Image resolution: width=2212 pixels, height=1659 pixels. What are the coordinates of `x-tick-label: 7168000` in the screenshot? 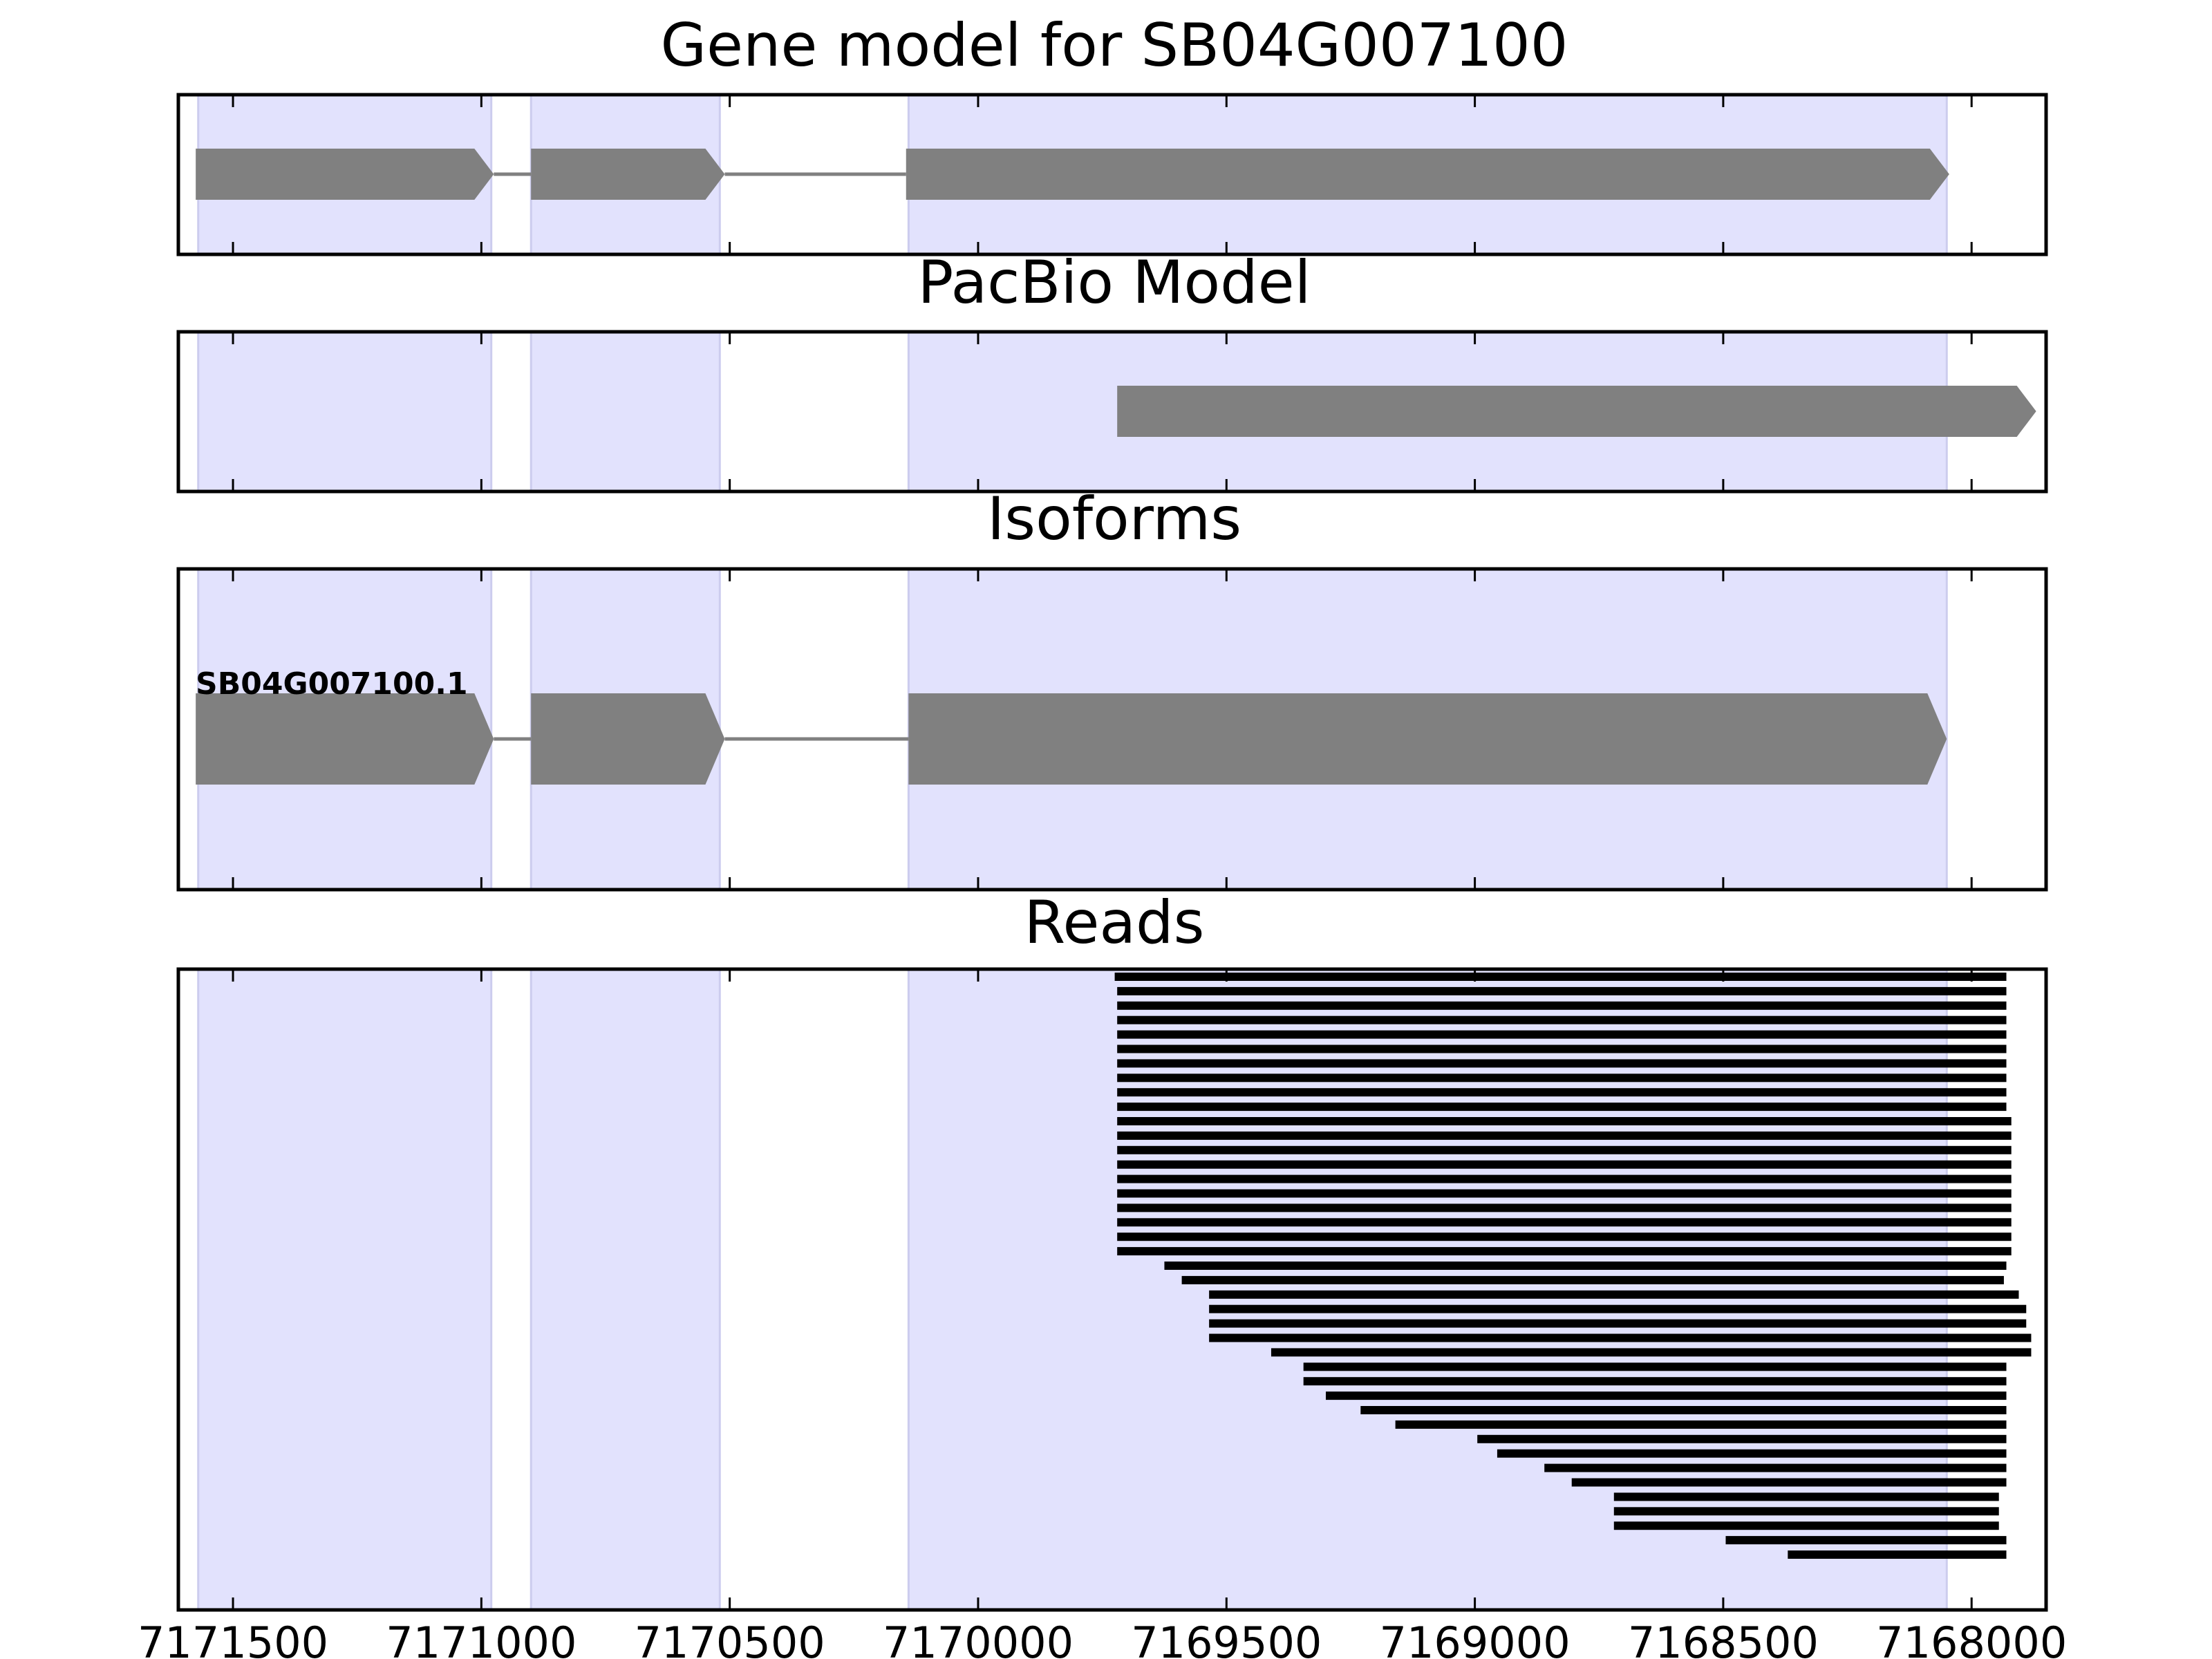 It's located at (1971, 1638).